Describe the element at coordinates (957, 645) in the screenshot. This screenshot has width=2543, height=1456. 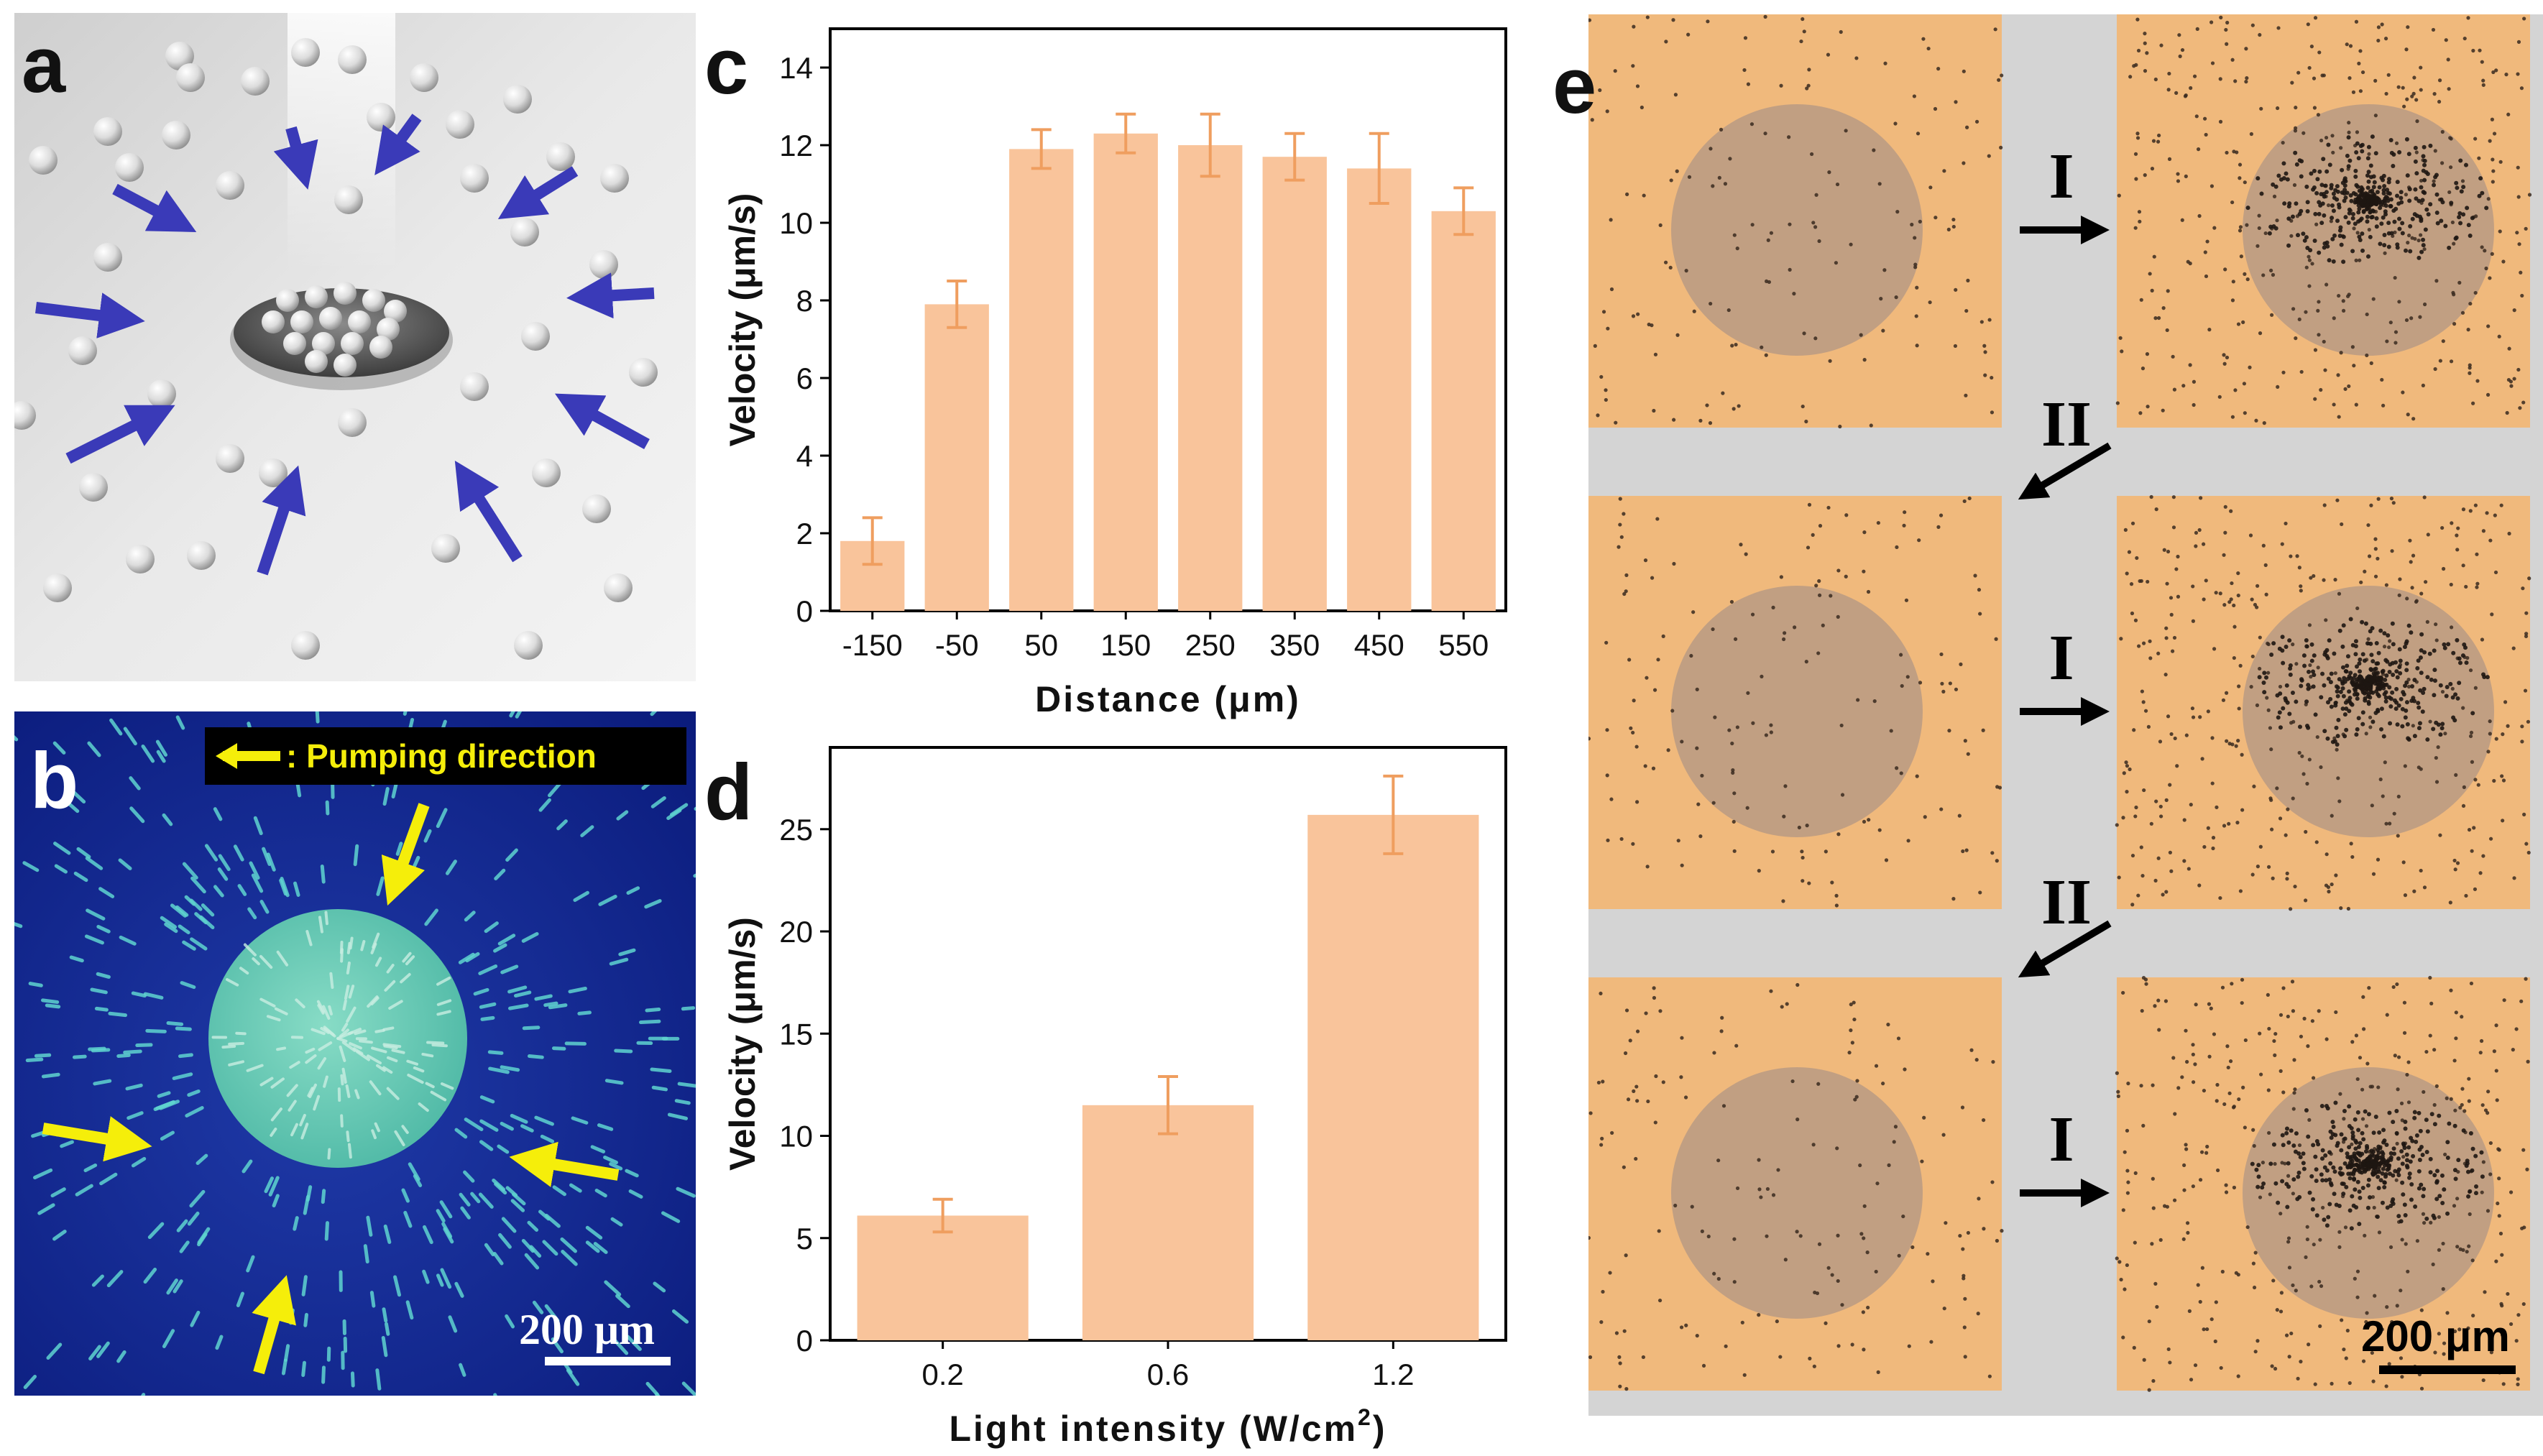
I see `x-tick-label: -50` at that location.